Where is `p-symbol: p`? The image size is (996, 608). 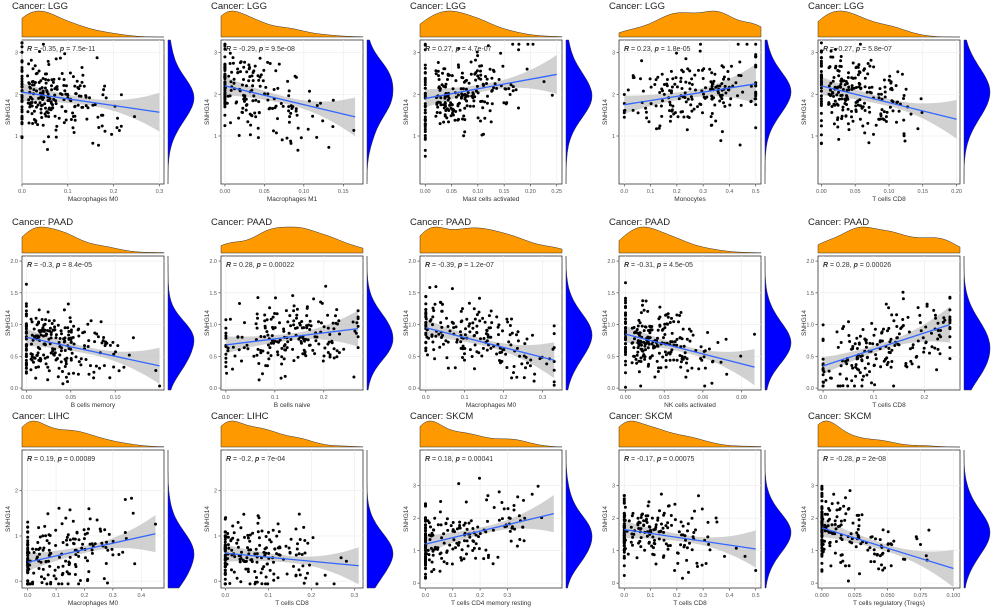 p-symbol: p is located at coordinates (458, 49).